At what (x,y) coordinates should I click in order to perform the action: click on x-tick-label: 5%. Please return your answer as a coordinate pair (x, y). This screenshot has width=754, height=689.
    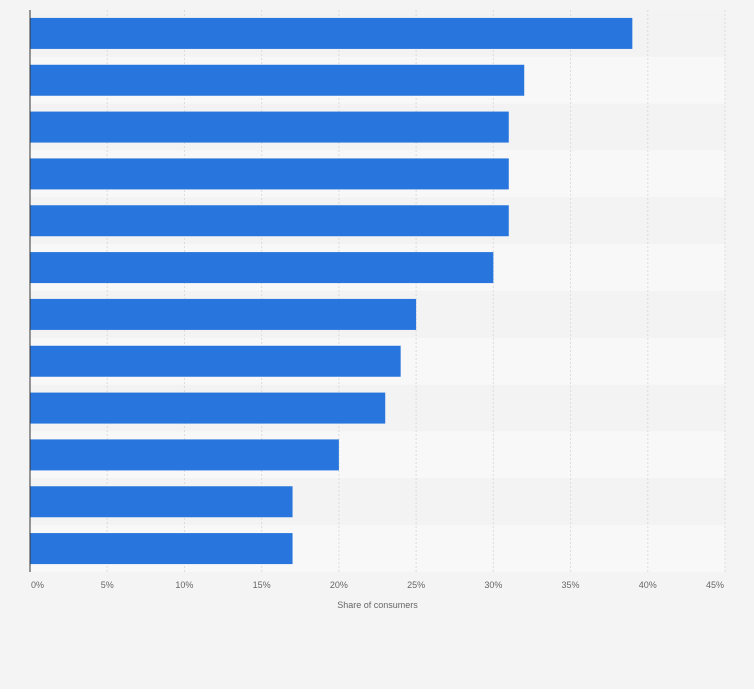
    Looking at the image, I should click on (107, 585).